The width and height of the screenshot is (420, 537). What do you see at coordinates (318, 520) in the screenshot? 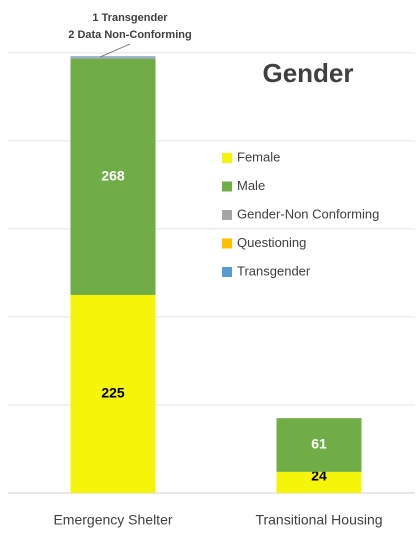
I see `x-tick-label: Transitional Housing` at bounding box center [318, 520].